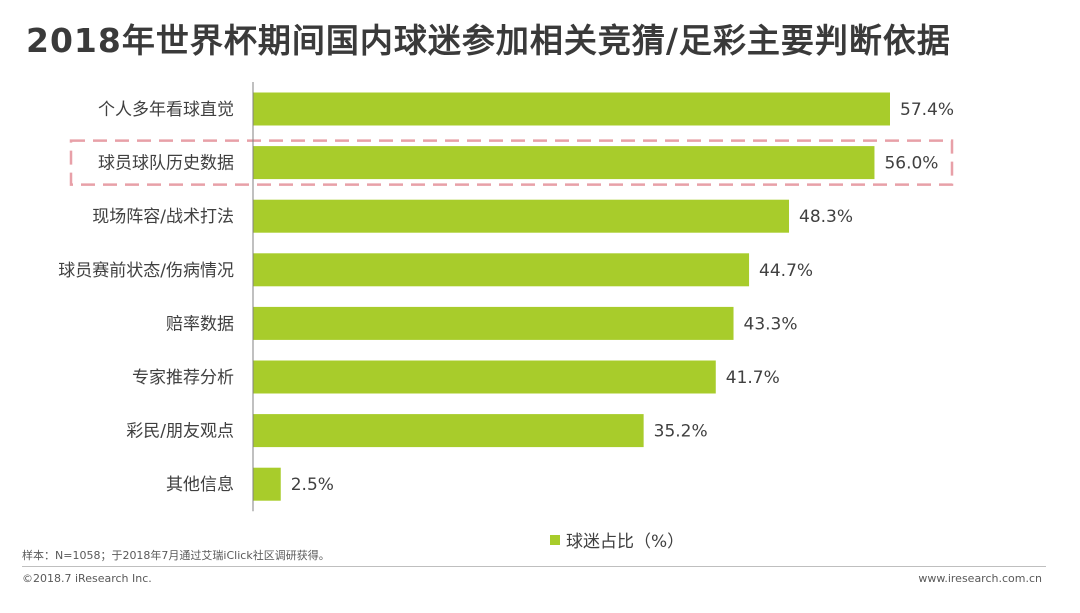  What do you see at coordinates (146, 270) in the screenshot?
I see `category-label: 球员赛前状态/伤病情况` at bounding box center [146, 270].